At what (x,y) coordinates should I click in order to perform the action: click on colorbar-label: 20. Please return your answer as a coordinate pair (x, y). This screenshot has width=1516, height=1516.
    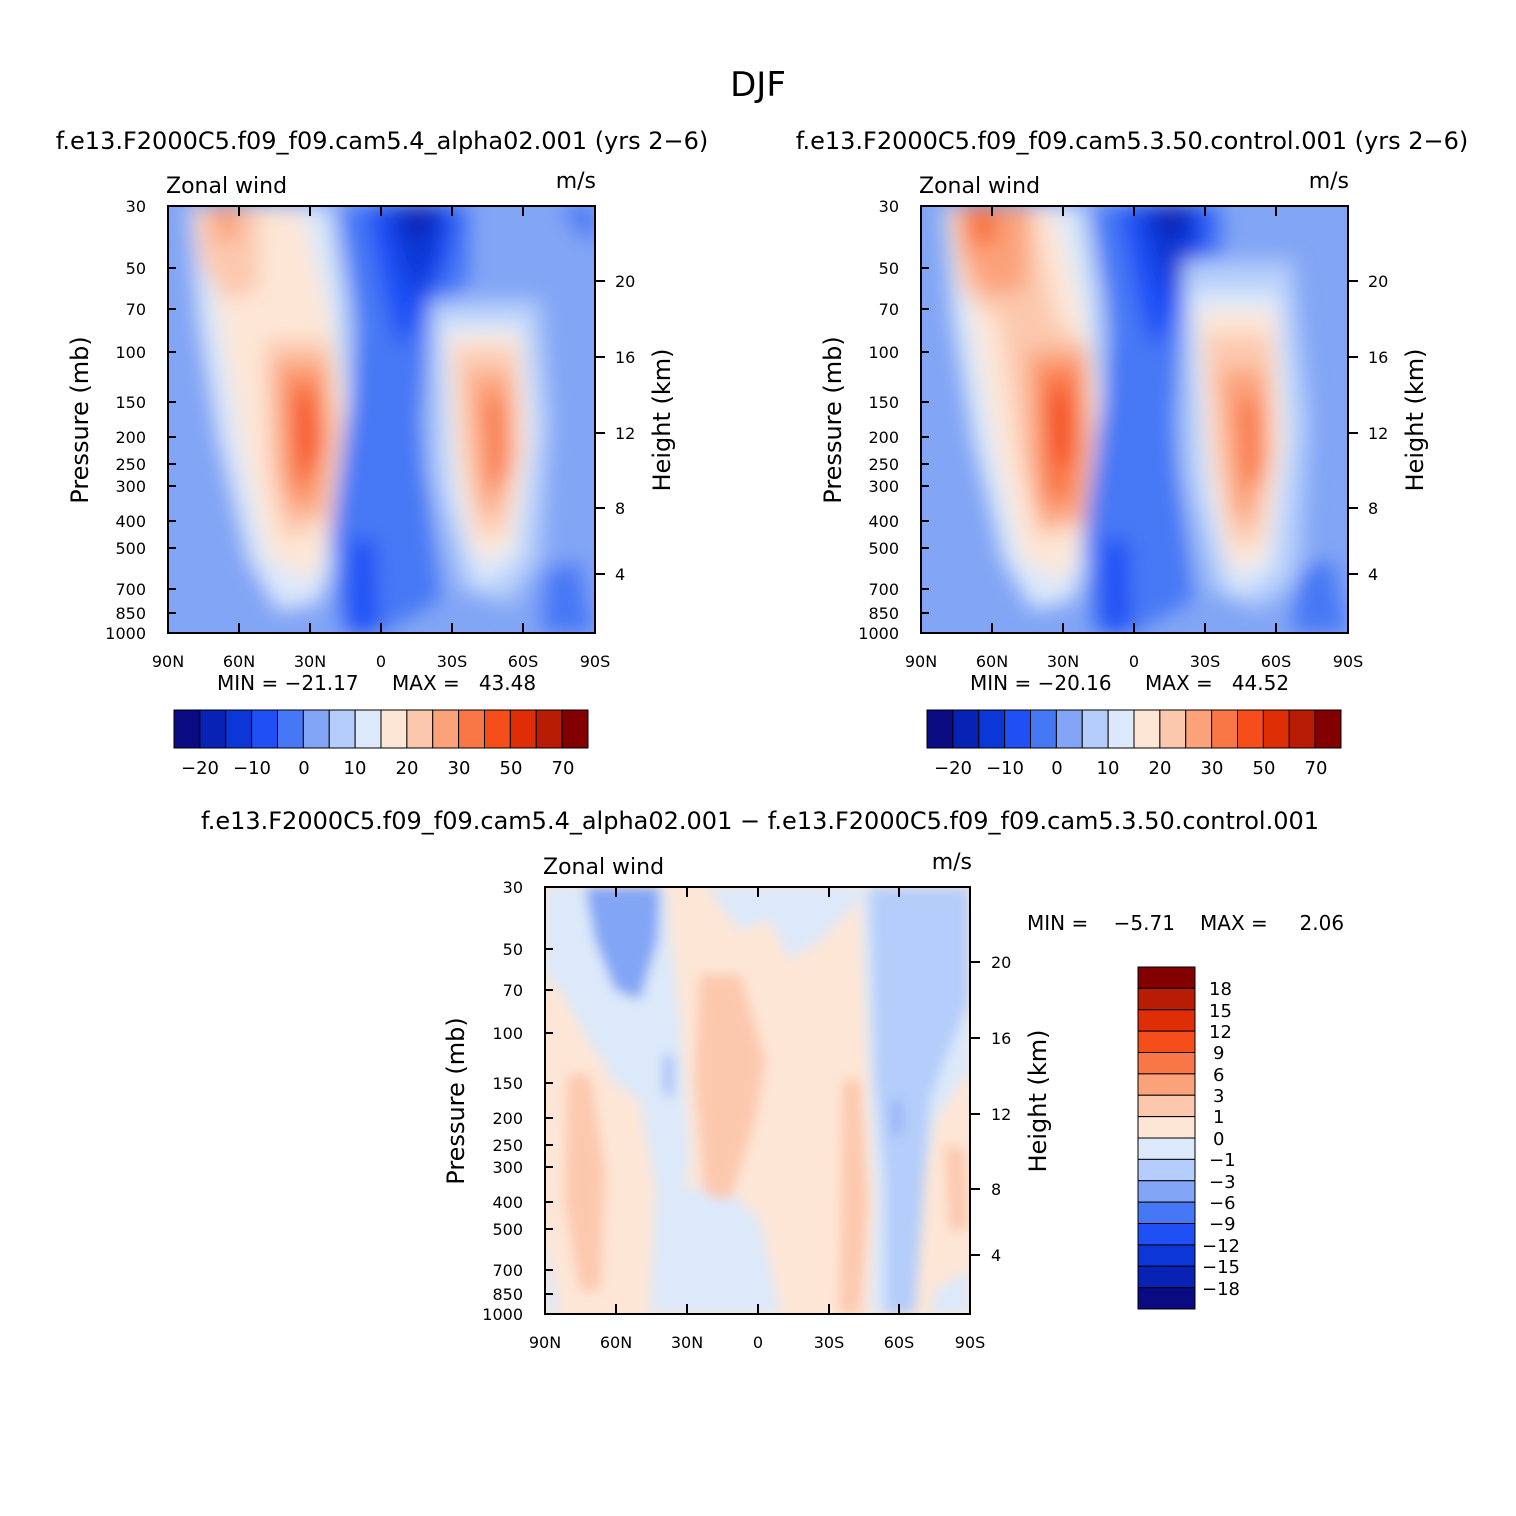
    Looking at the image, I should click on (1160, 768).